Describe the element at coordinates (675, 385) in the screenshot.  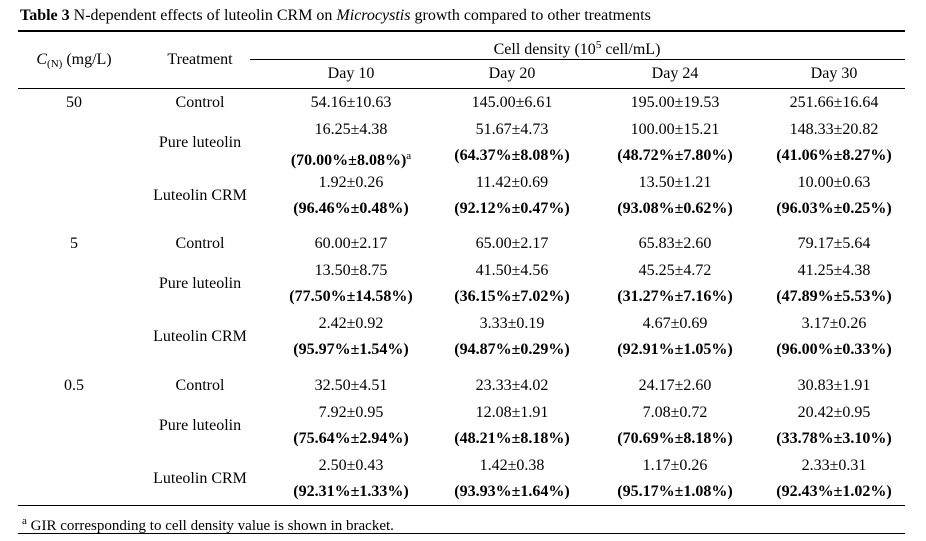
I see `density-cell: 24.17±2.60` at that location.